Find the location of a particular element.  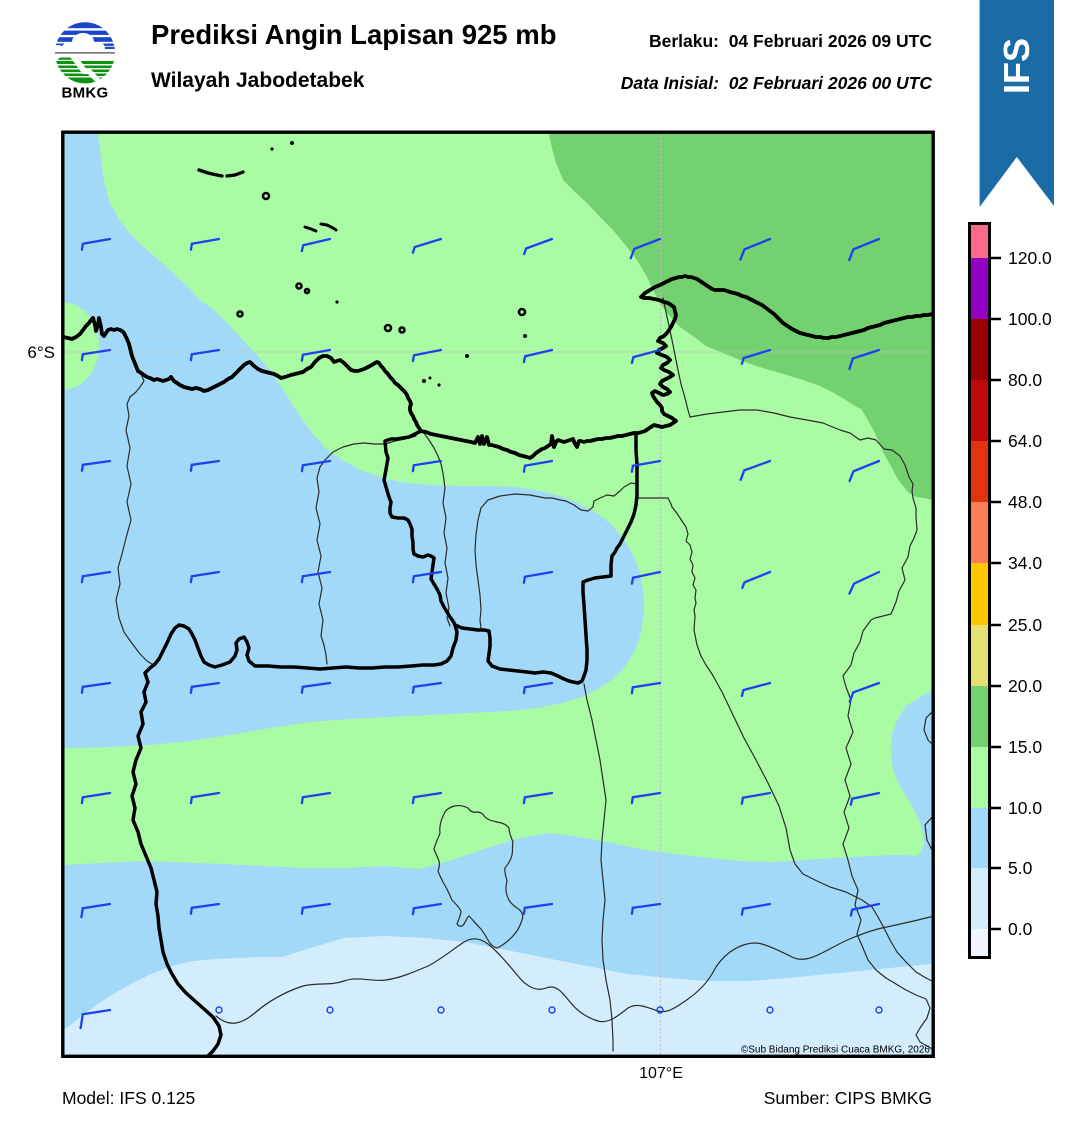

svg-text: BMKG is located at coordinates (84, 93).